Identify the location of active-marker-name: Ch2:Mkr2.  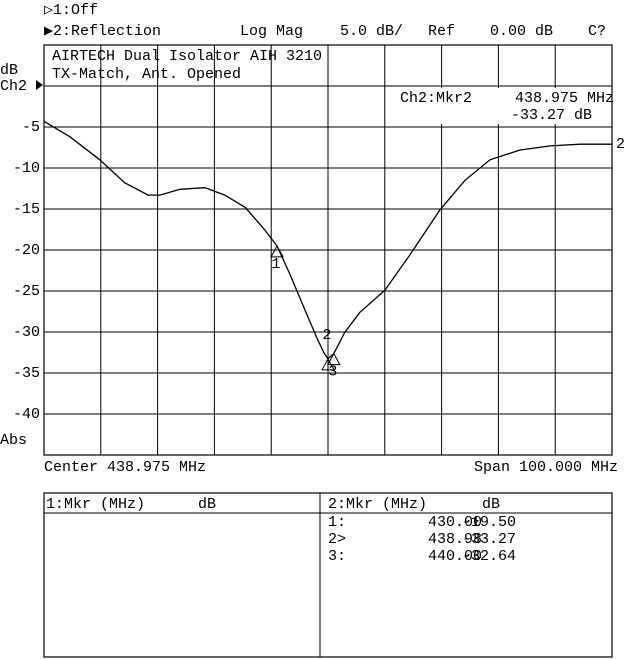
(436, 98).